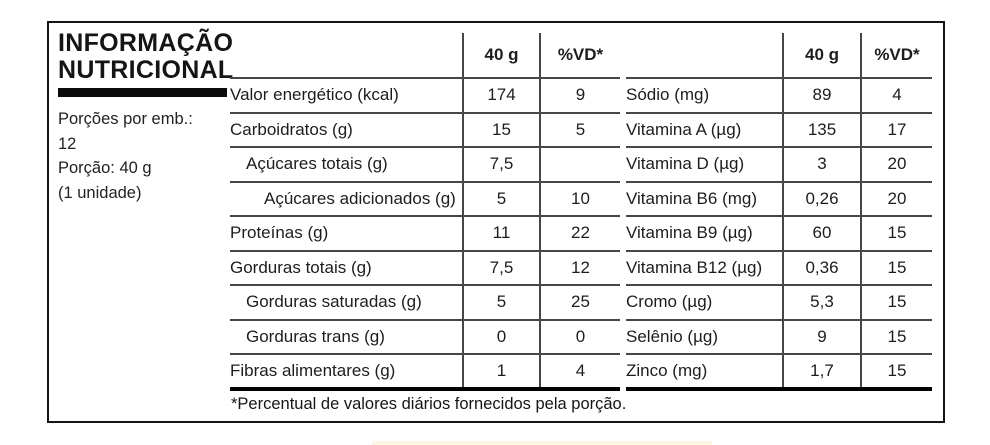  I want to click on nutrient-dv: 10, so click(579, 199).